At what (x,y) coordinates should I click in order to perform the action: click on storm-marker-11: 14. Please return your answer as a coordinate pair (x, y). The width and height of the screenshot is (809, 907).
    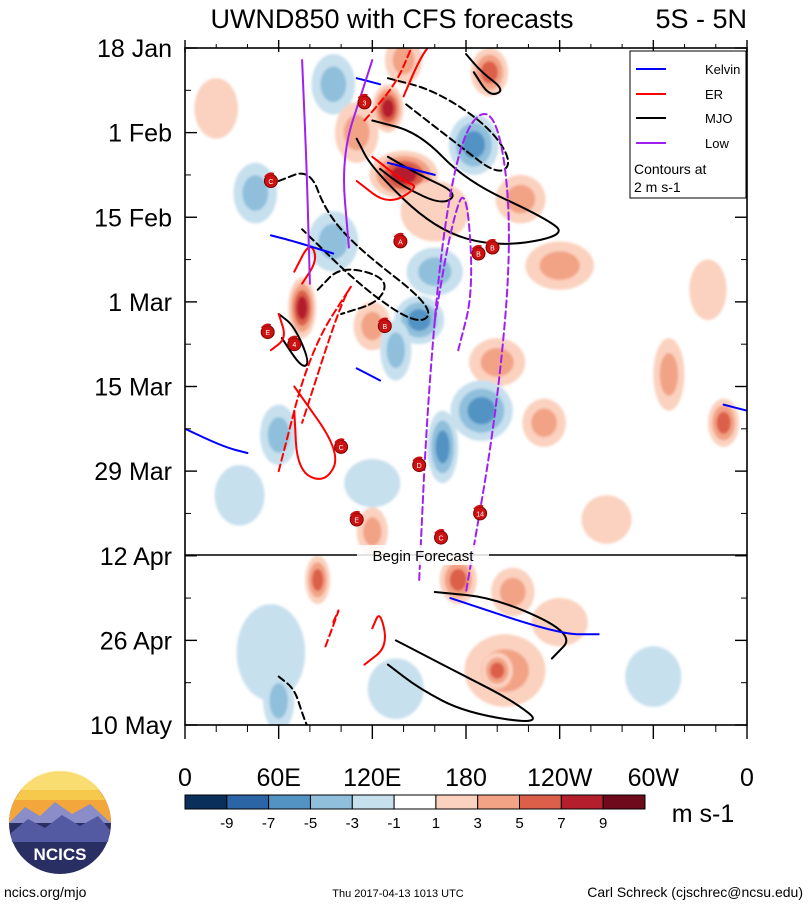
    Looking at the image, I should click on (480, 512).